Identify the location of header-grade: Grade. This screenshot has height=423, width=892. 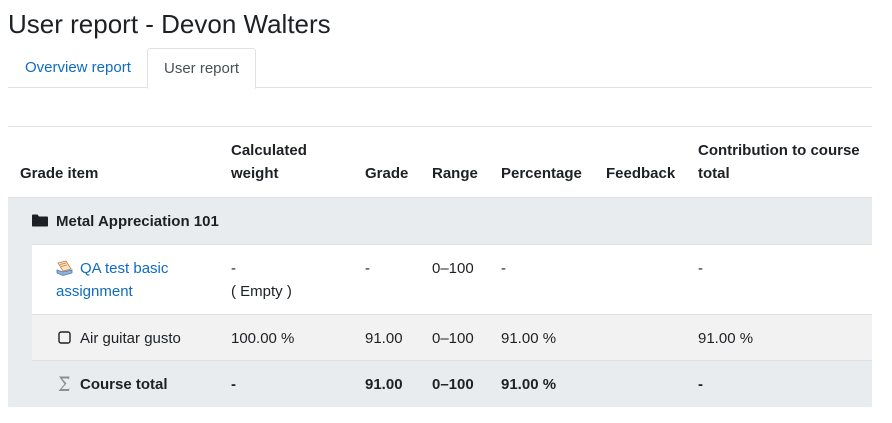
(387, 173).